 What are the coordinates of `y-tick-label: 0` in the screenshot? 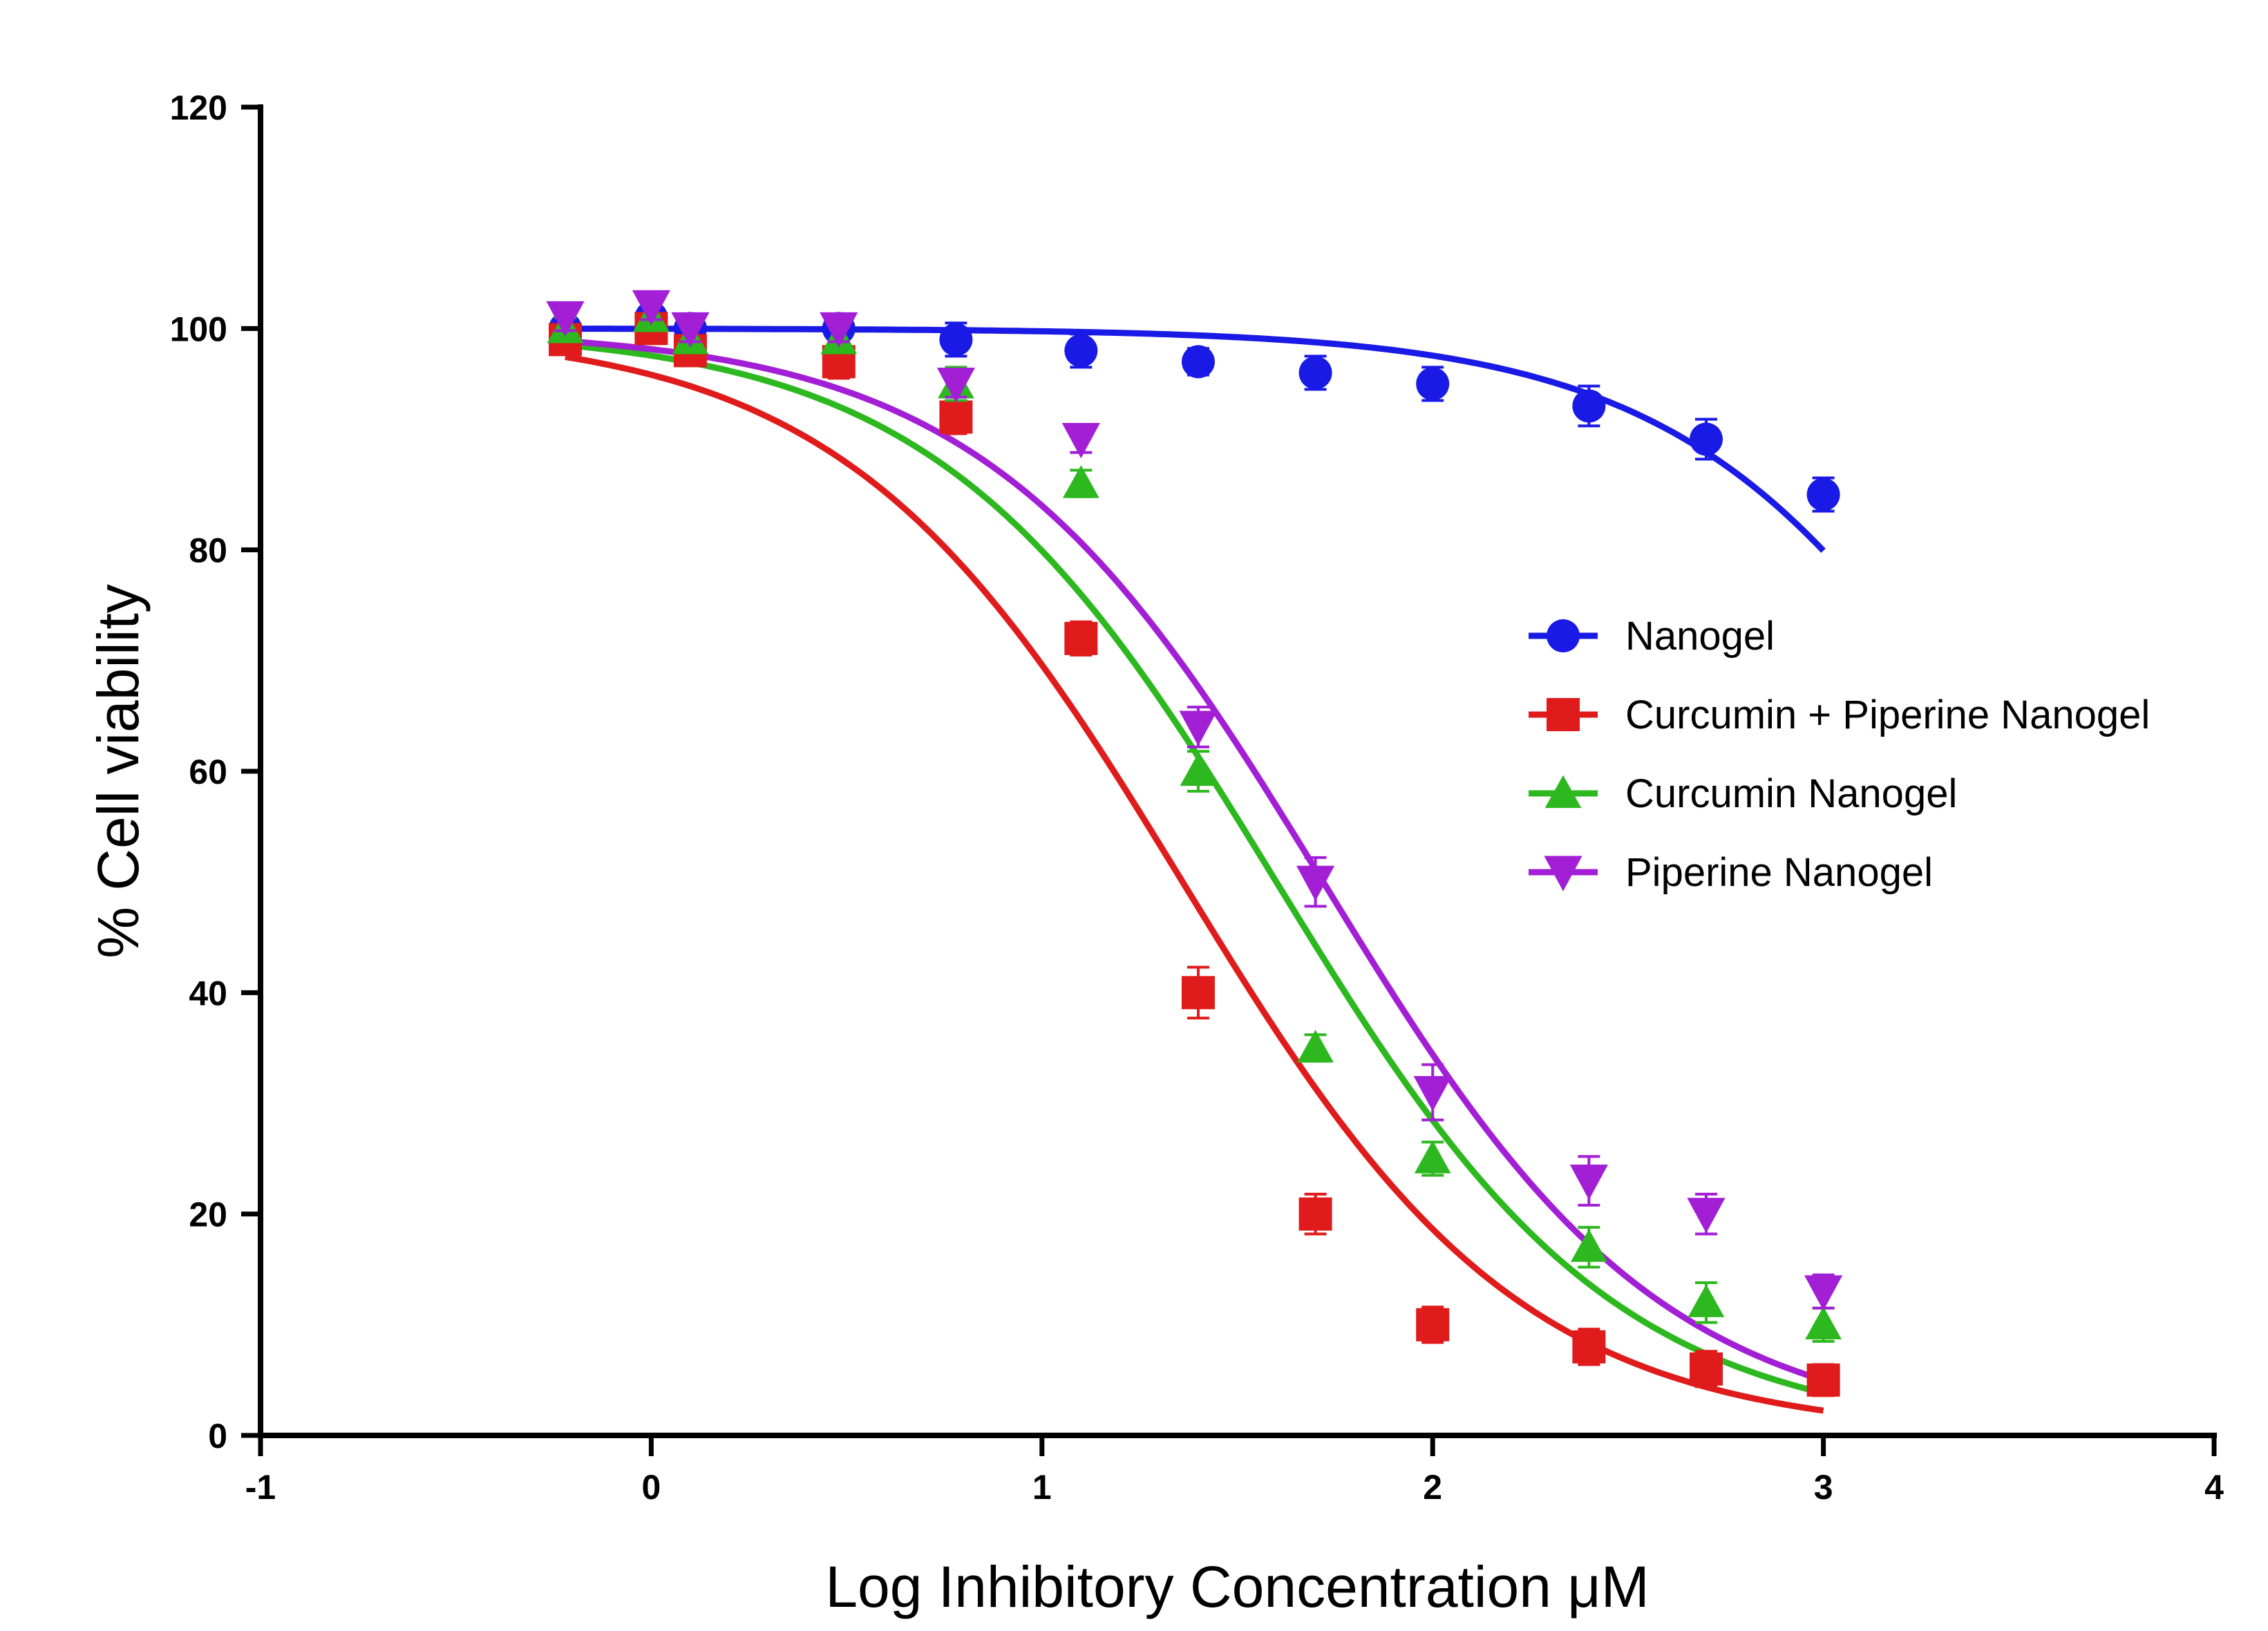 It's located at (217, 1436).